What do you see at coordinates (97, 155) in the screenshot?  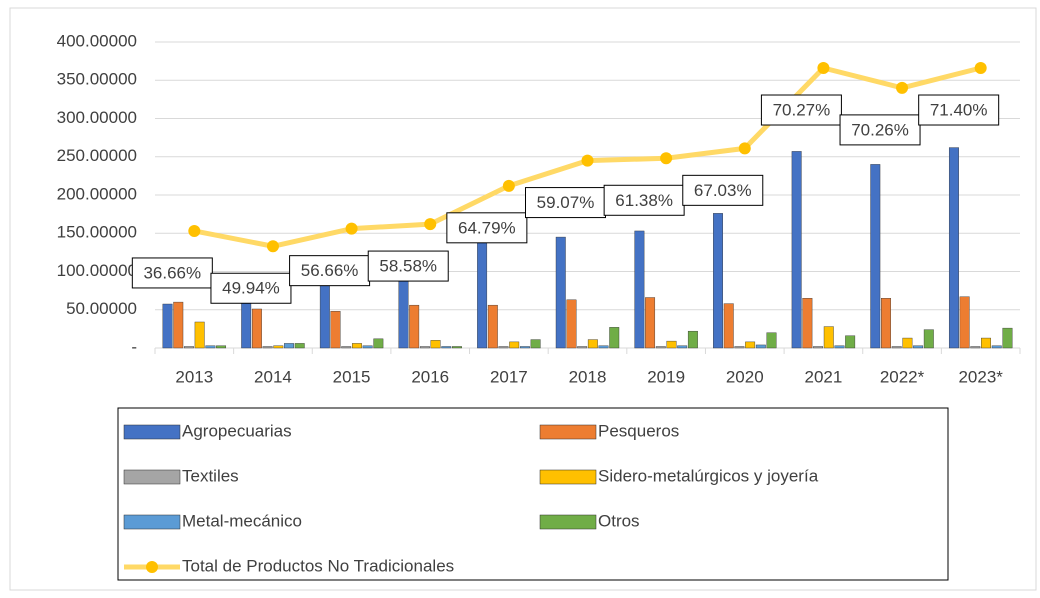 I see `y-tick-label: 250.00000` at bounding box center [97, 155].